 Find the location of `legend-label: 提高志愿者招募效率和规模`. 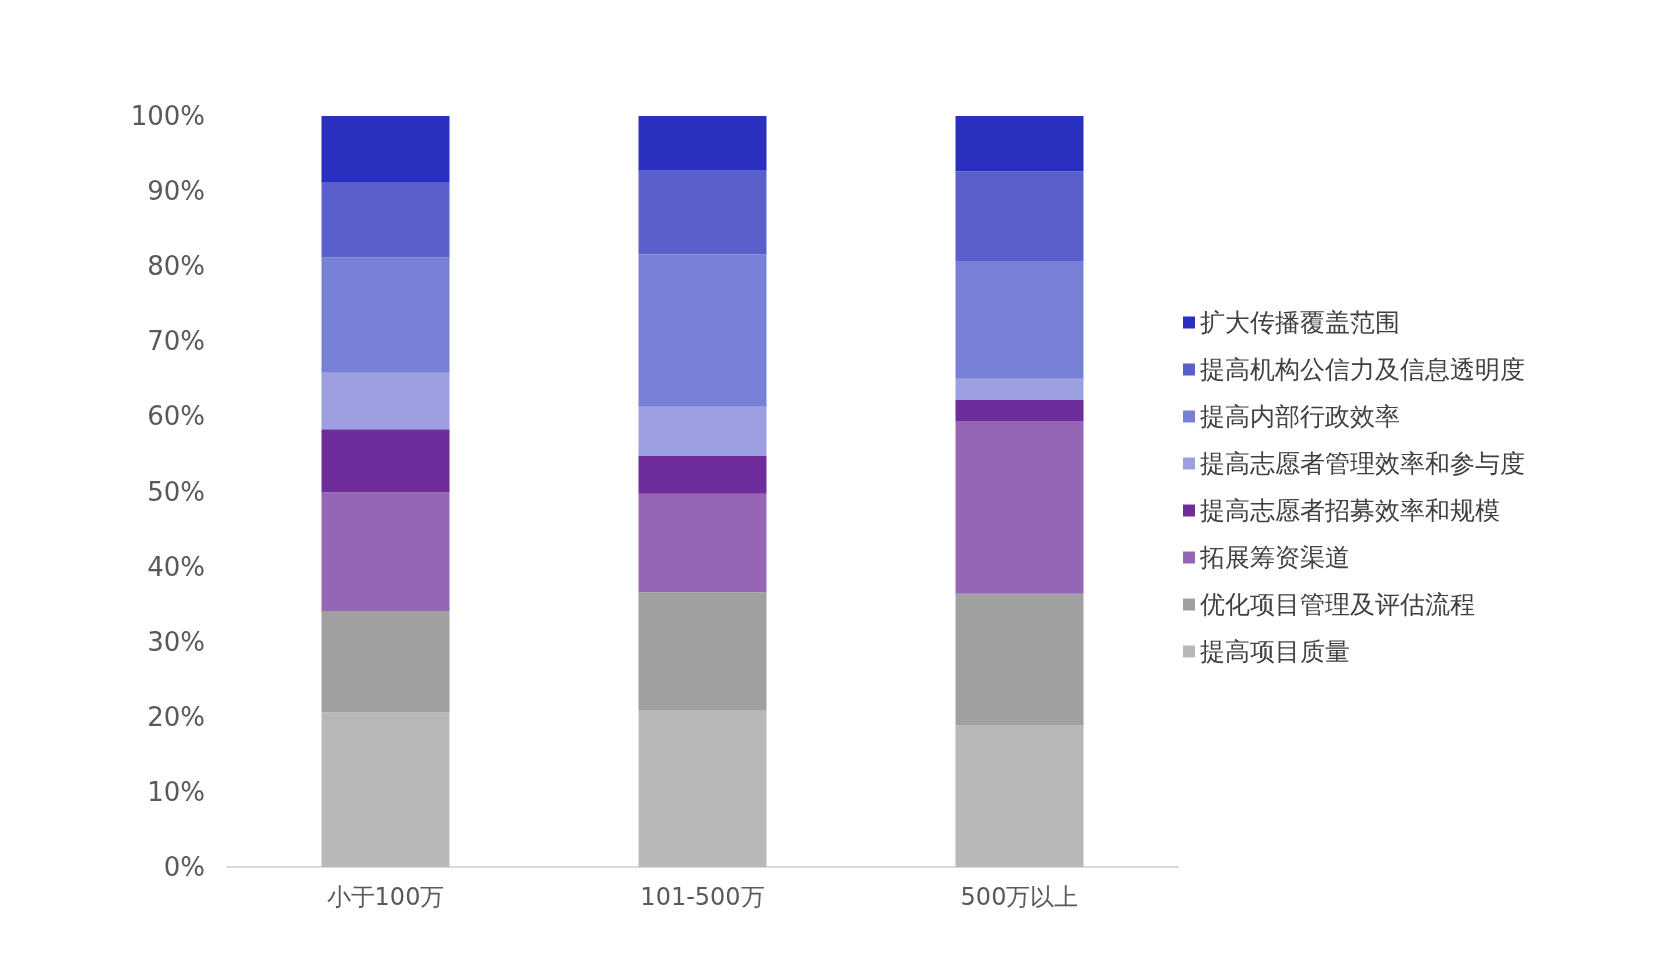

legend-label: 提高志愿者招募效率和规模 is located at coordinates (1350, 510).